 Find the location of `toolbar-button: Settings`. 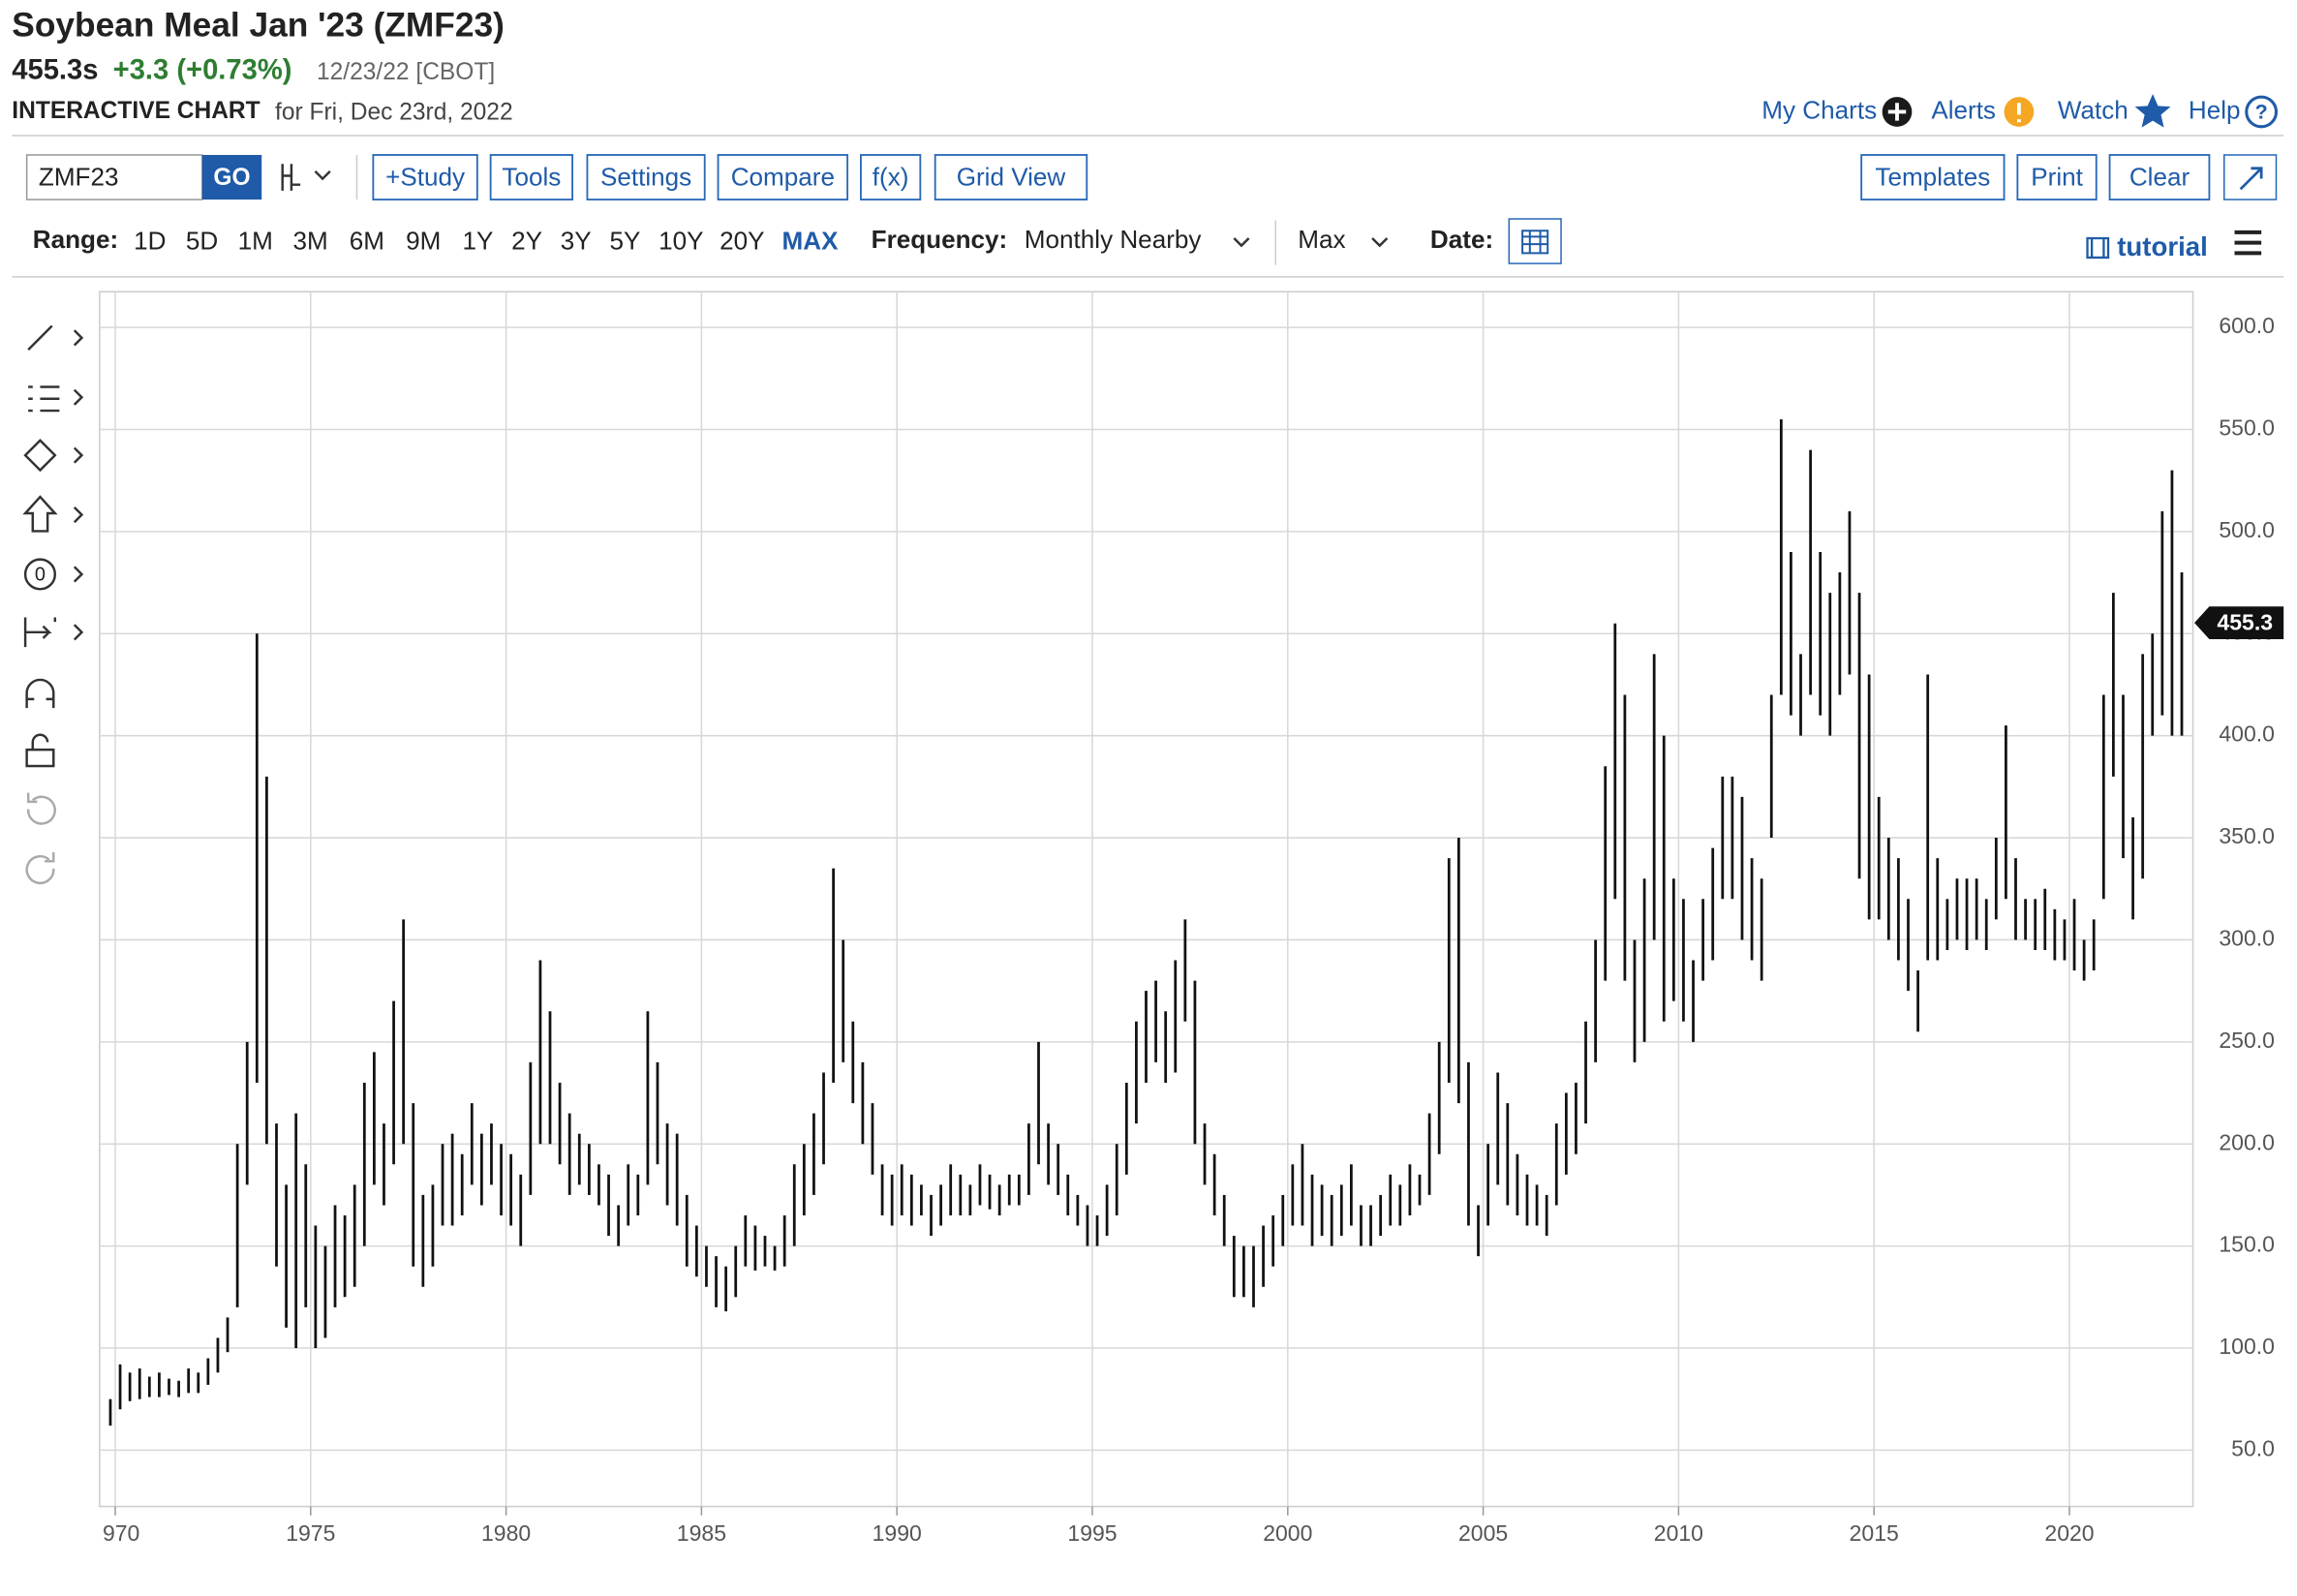

toolbar-button: Settings is located at coordinates (646, 177).